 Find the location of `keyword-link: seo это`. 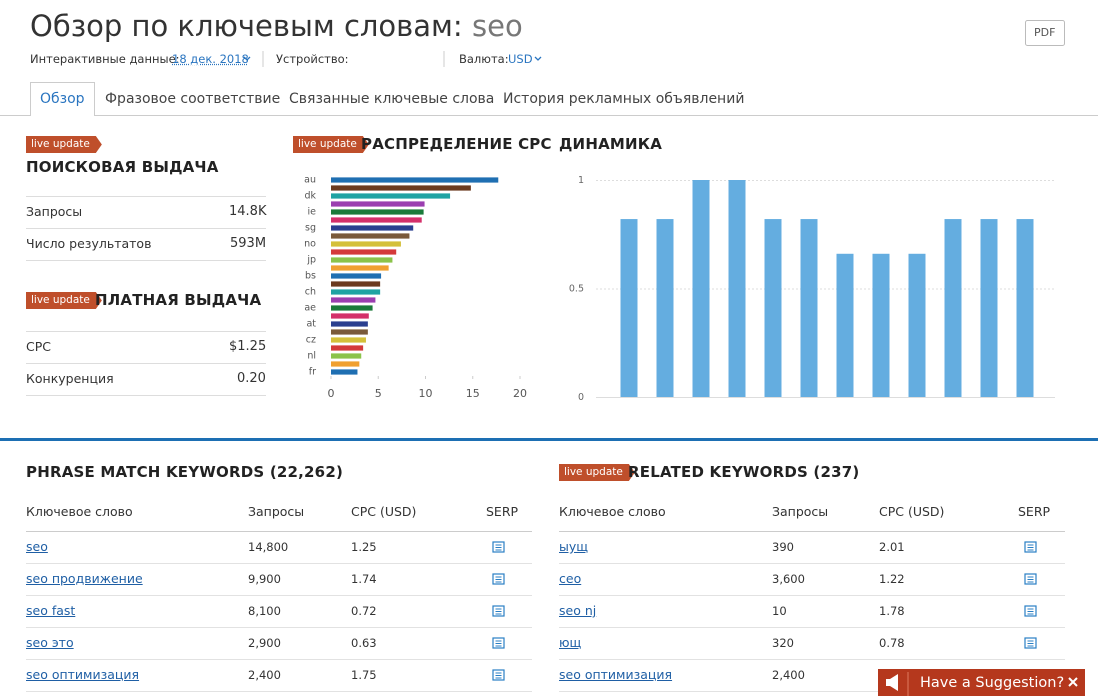

keyword-link: seo это is located at coordinates (50, 642).